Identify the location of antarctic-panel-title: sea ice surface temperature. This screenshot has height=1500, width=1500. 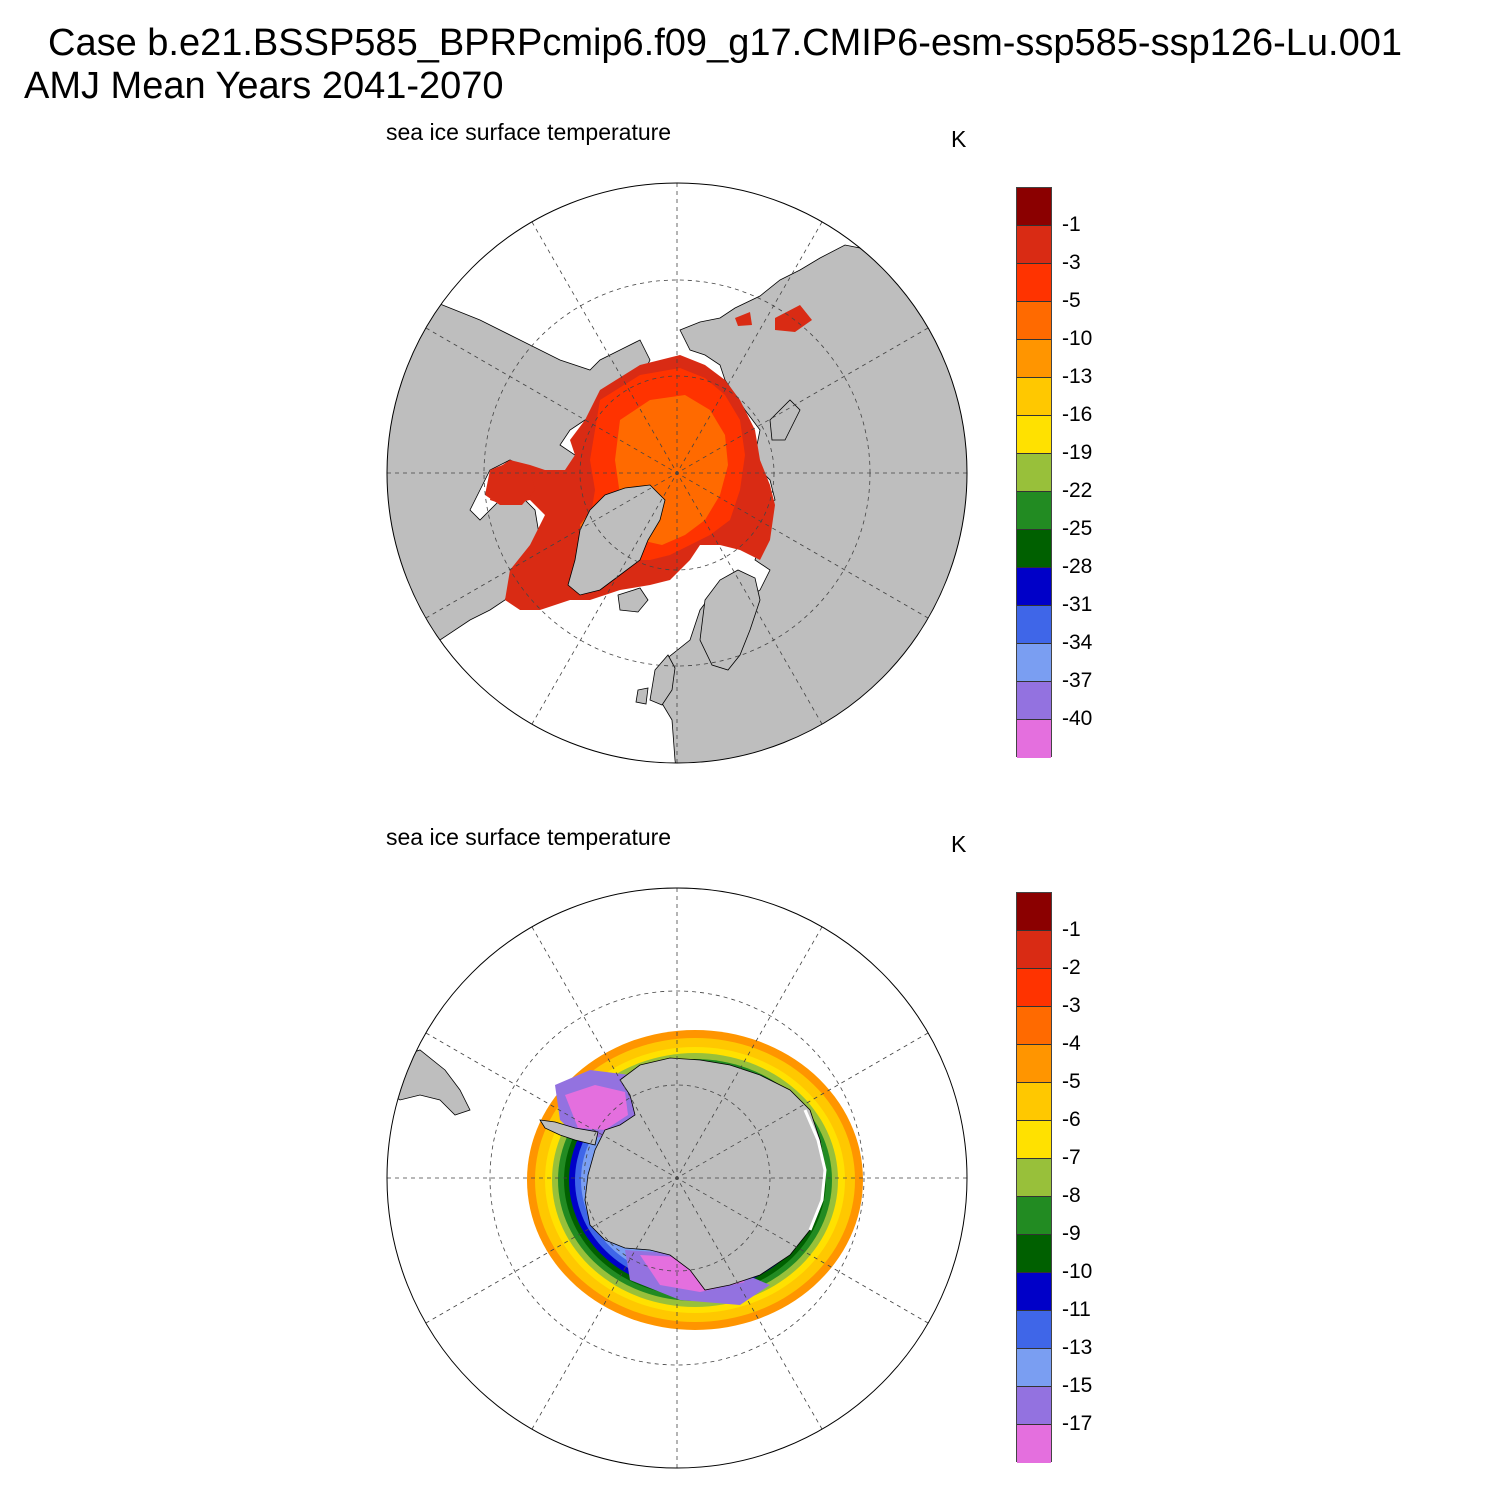
(529, 837).